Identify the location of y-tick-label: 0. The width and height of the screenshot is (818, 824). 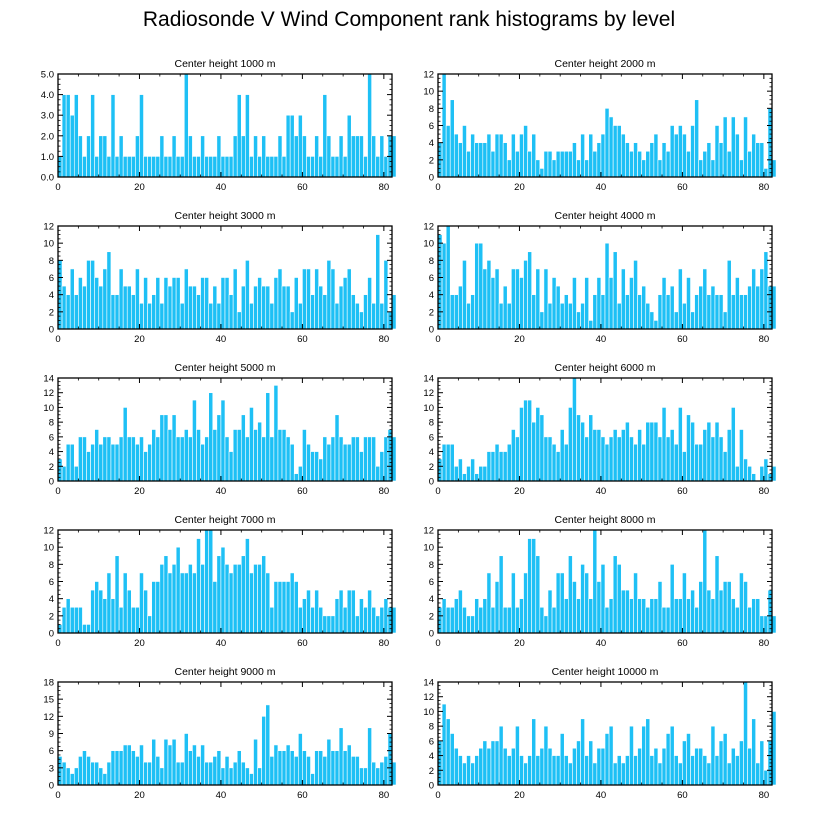
(431, 482).